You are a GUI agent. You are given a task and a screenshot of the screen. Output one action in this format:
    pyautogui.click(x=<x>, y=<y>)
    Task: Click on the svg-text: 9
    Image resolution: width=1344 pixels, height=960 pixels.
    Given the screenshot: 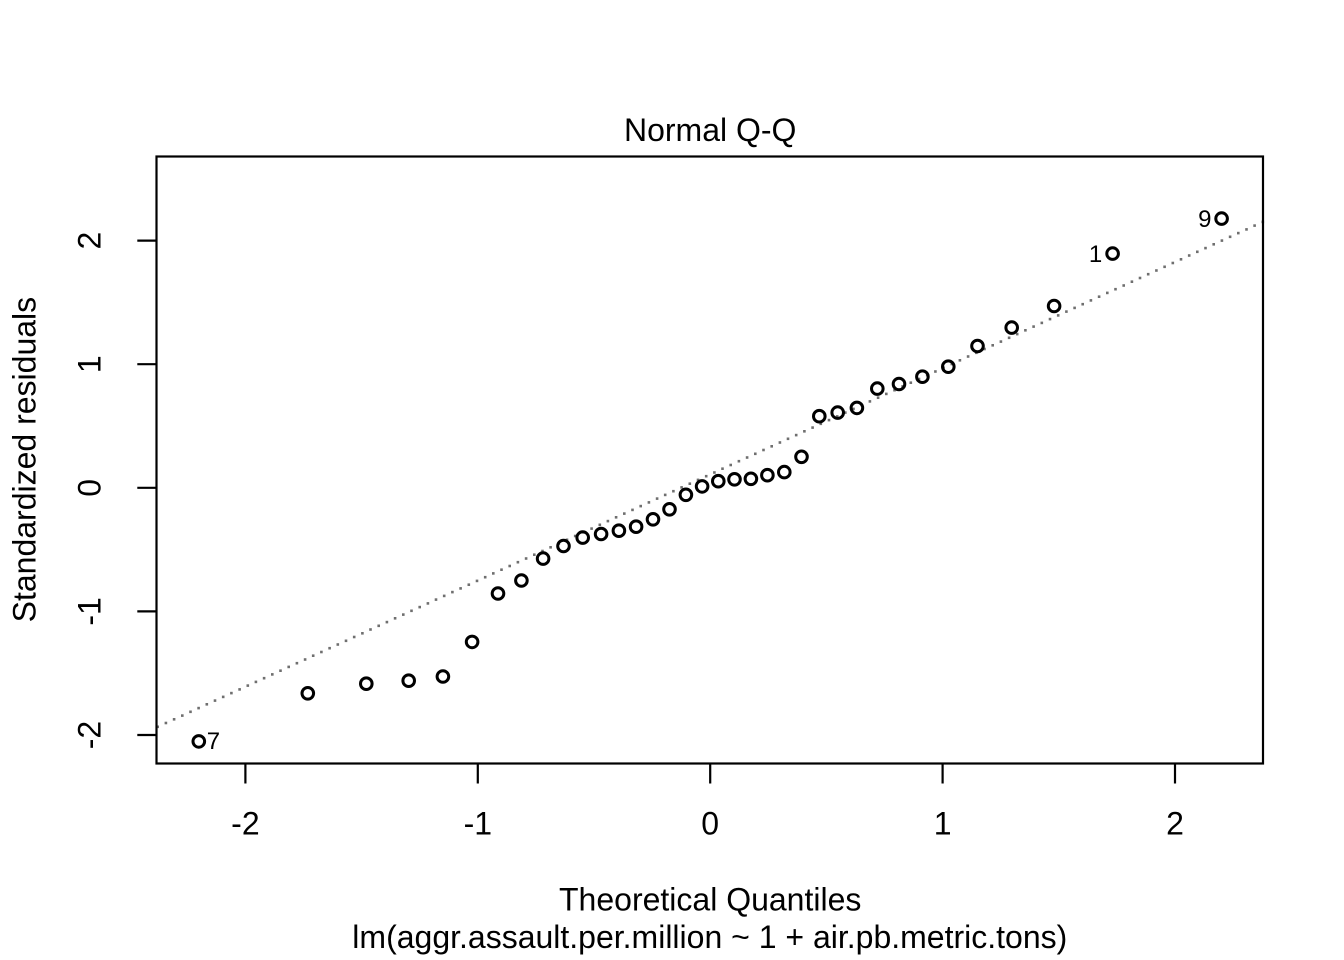 What is the action you would take?
    pyautogui.click(x=1204, y=219)
    